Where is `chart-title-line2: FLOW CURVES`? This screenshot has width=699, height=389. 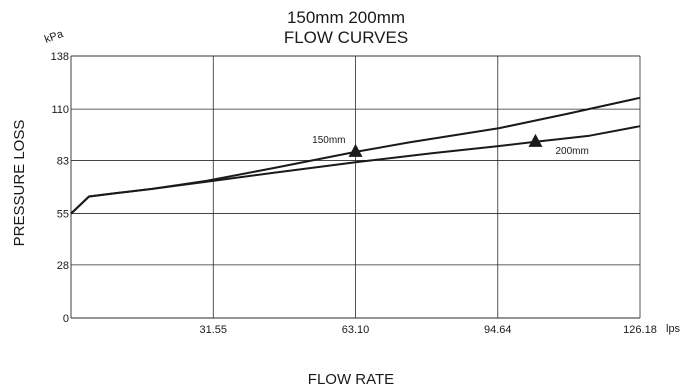
chart-title-line2: FLOW CURVES is located at coordinates (346, 37).